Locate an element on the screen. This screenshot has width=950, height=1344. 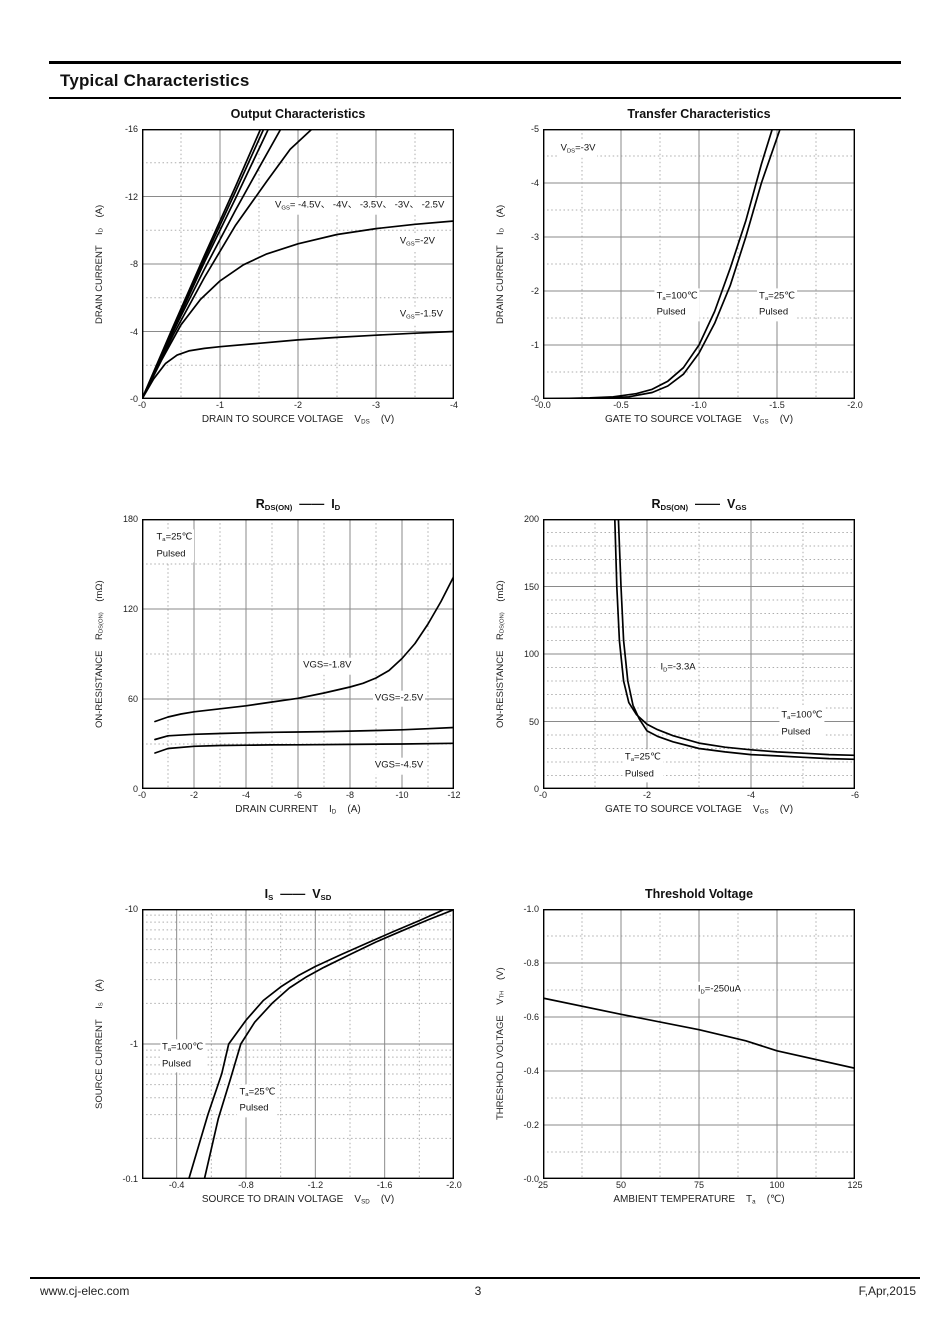
plot-area-rdson-vs-id is located at coordinates (298, 654).